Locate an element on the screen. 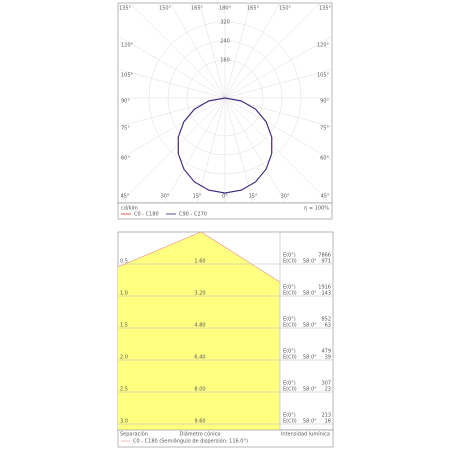  ec0-value: 39 is located at coordinates (328, 358).